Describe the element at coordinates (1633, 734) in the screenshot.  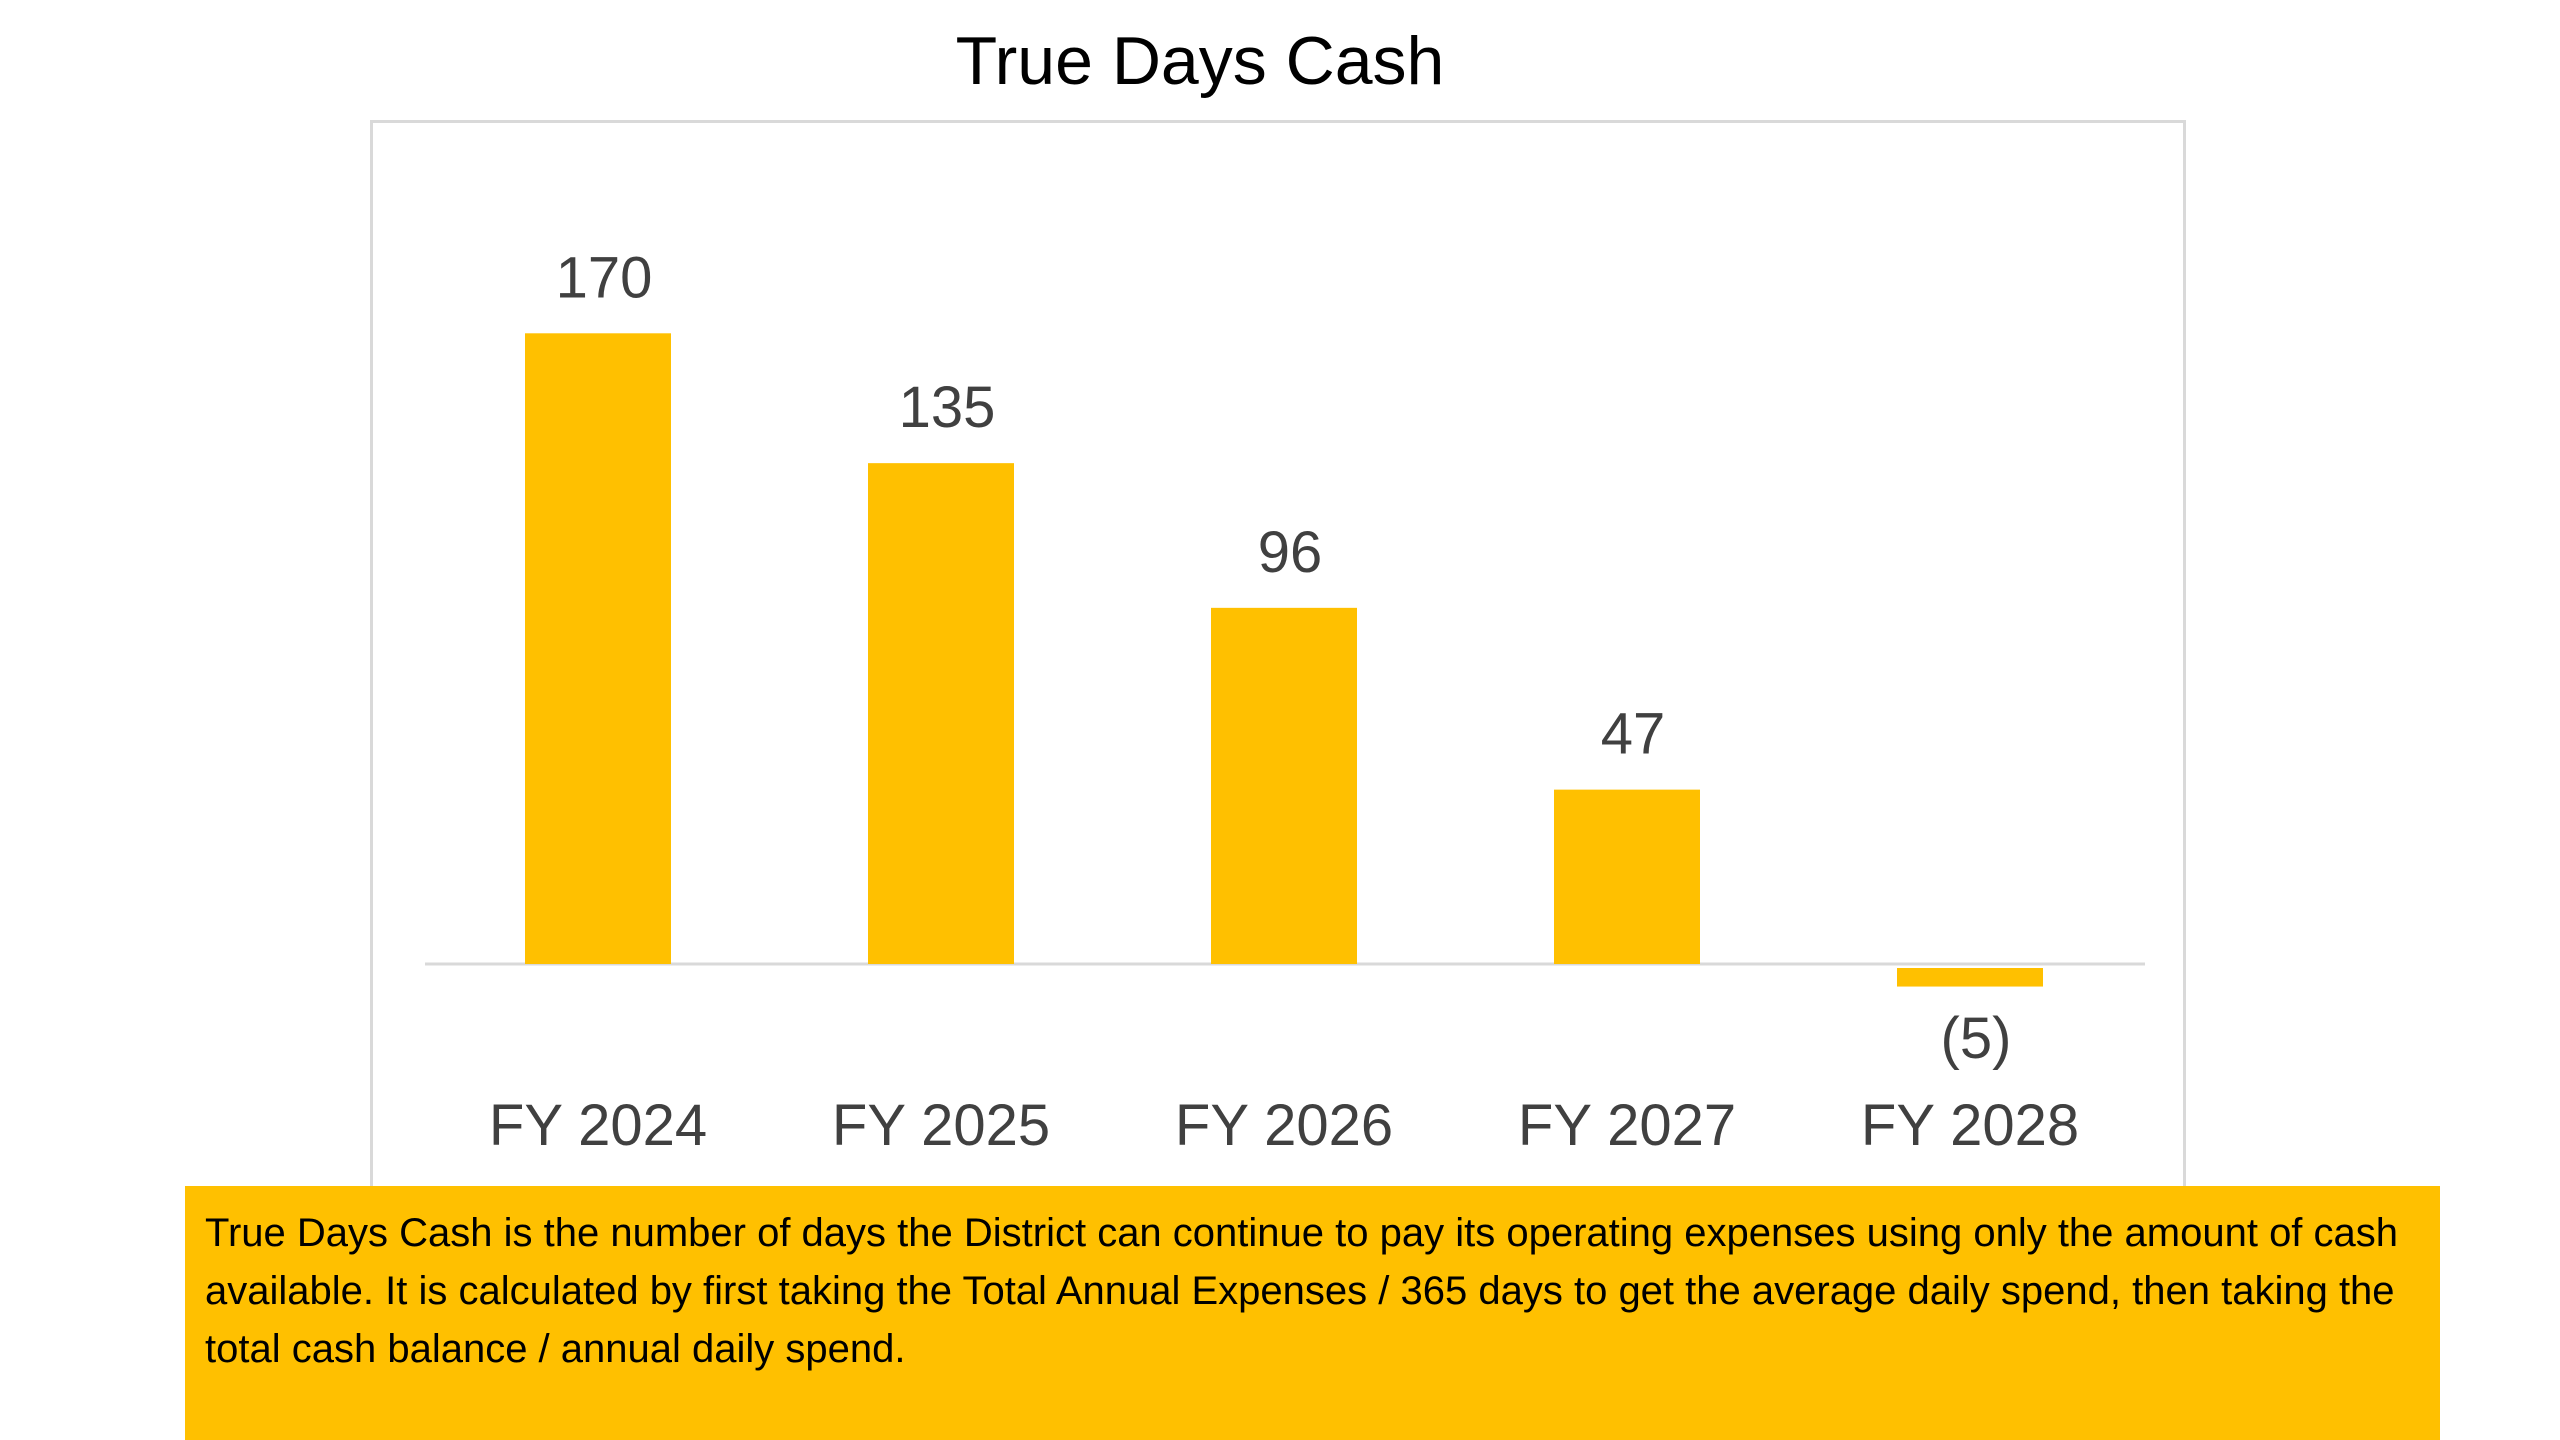
I see `data-label: 47` at that location.